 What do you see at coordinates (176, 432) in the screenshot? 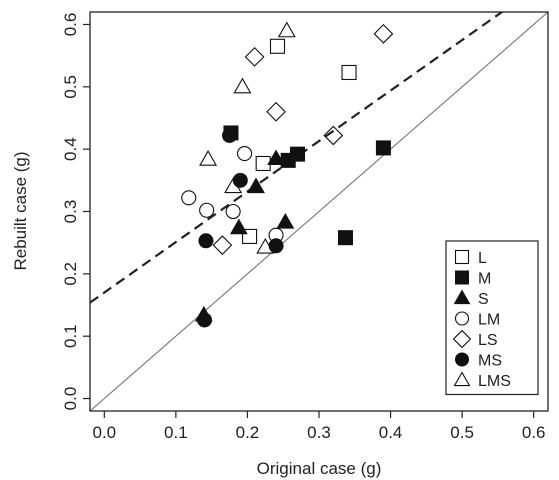
I see `x-tick-label: 0.1` at bounding box center [176, 432].